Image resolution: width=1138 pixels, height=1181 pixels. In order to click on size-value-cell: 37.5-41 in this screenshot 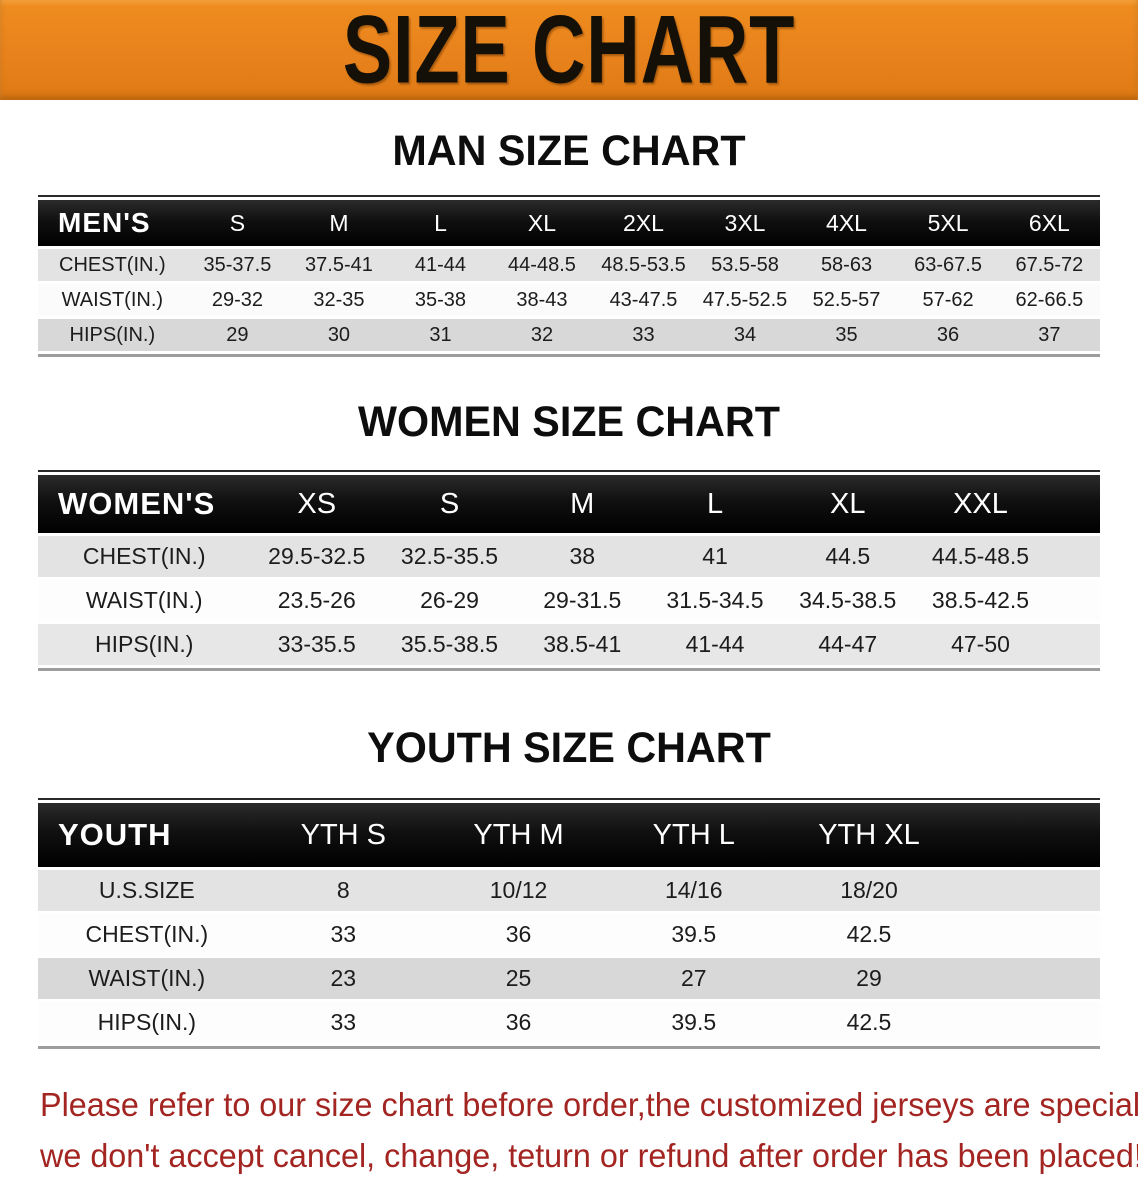, I will do `click(339, 264)`.